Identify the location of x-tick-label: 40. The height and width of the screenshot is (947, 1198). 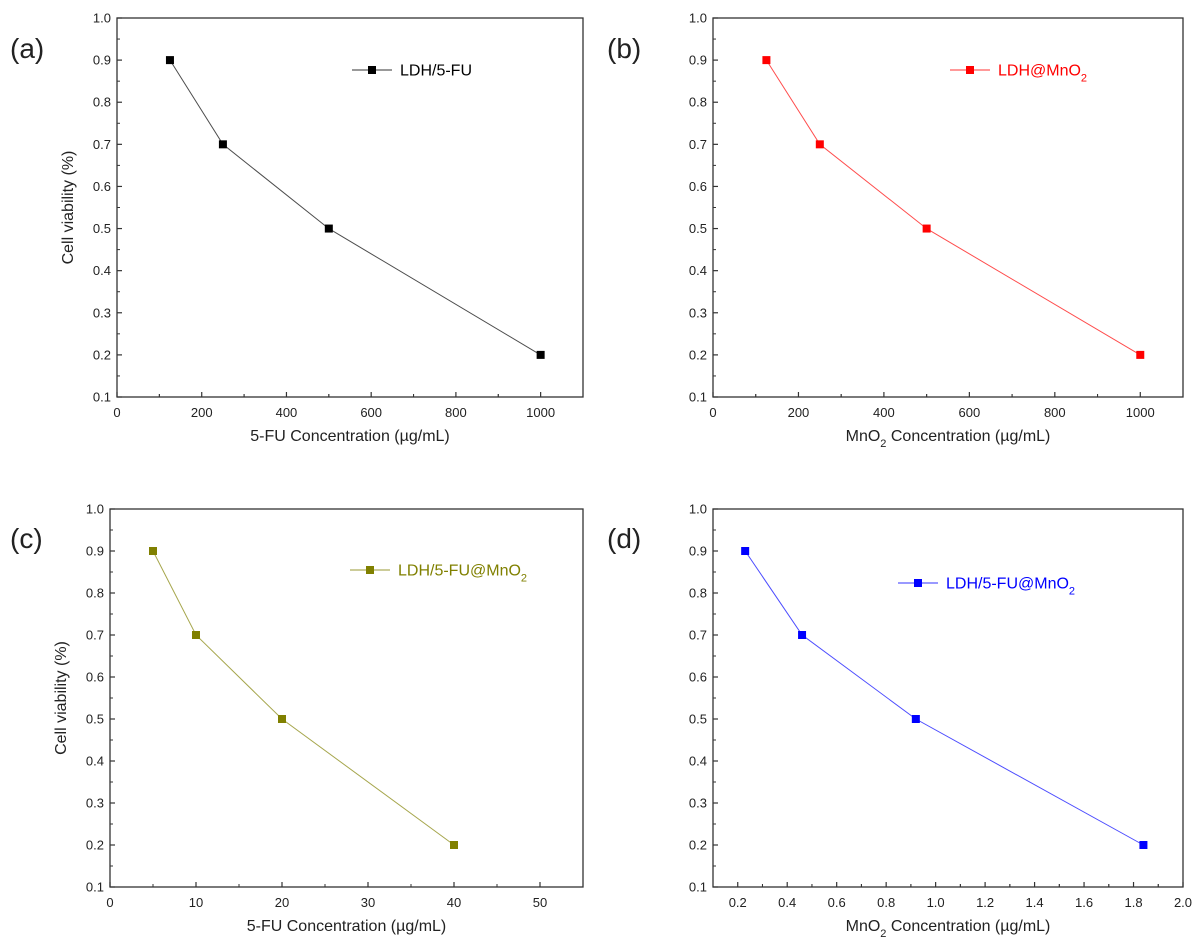
(454, 902).